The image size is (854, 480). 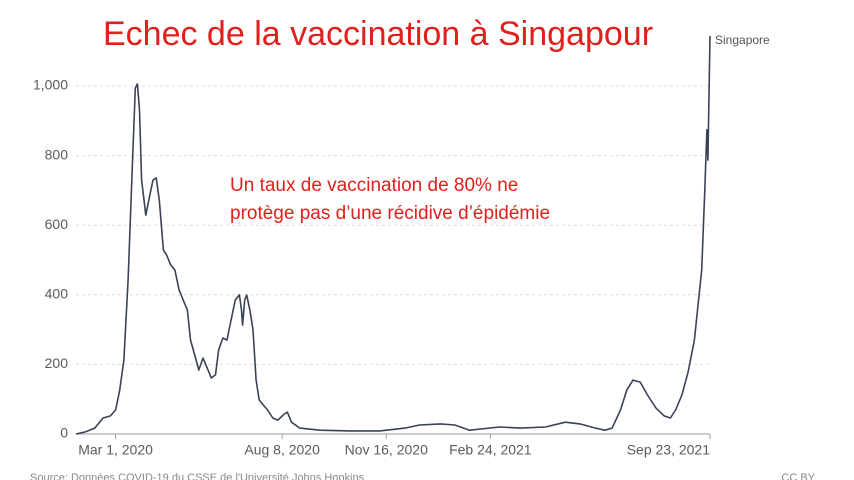 I want to click on annotation: protège pas d’une récidive d’épidémie, so click(x=390, y=213).